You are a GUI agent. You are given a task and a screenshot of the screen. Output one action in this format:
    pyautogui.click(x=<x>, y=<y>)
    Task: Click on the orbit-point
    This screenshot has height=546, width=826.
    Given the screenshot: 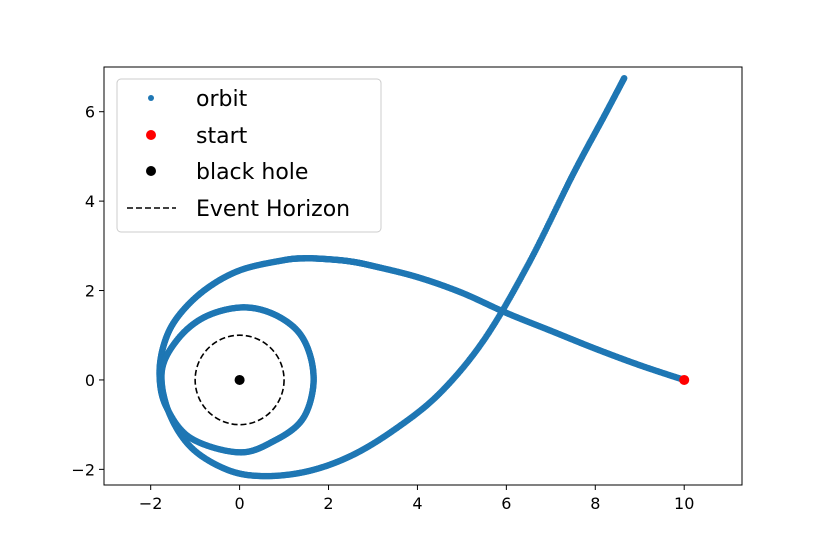 What is the action you would take?
    pyautogui.click(x=624, y=78)
    